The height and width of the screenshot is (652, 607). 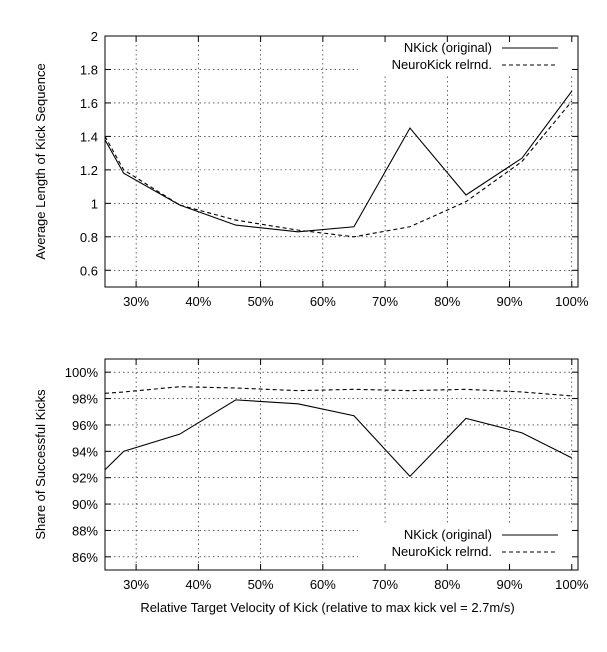 I want to click on y-tick-label: 1.8, so click(x=89, y=69).